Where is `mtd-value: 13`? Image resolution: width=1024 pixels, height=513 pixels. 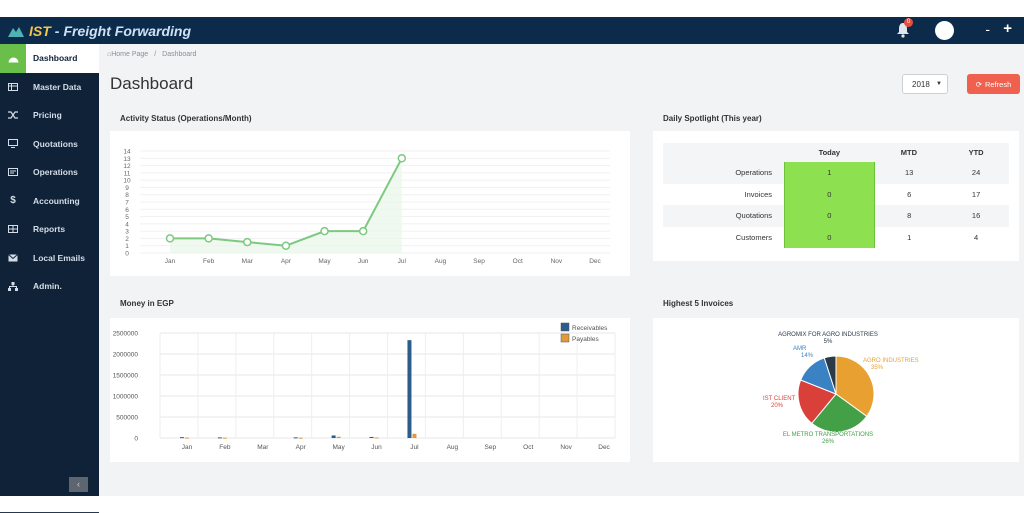
mtd-value: 13 is located at coordinates (909, 173).